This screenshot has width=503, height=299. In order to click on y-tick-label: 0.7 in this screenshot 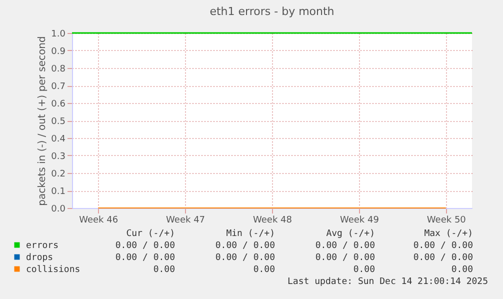, I will do `click(58, 87)`.